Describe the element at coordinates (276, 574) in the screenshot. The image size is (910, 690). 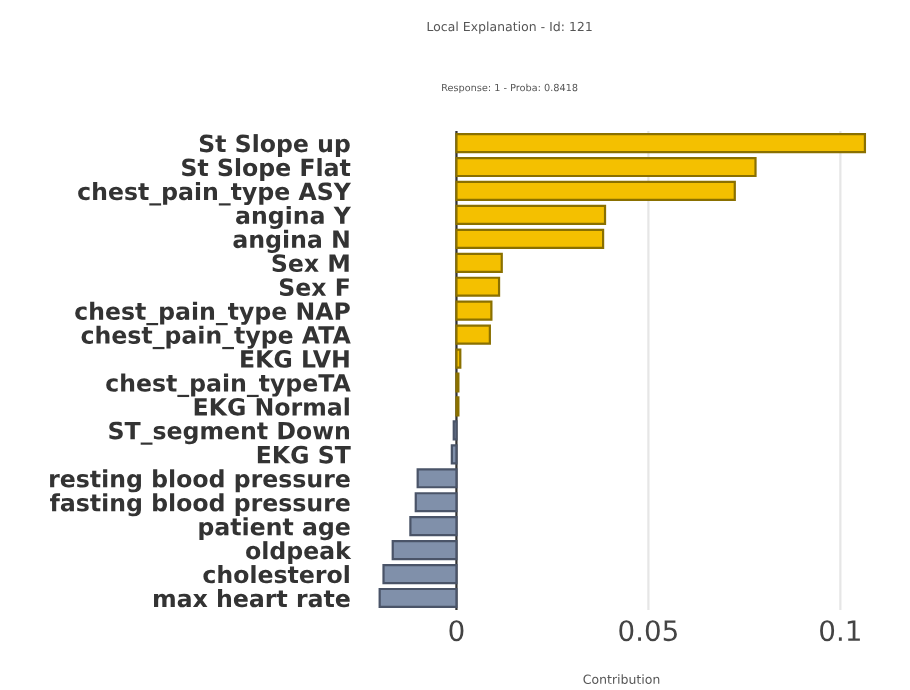
I see `y-tick-label: cholesterol` at that location.